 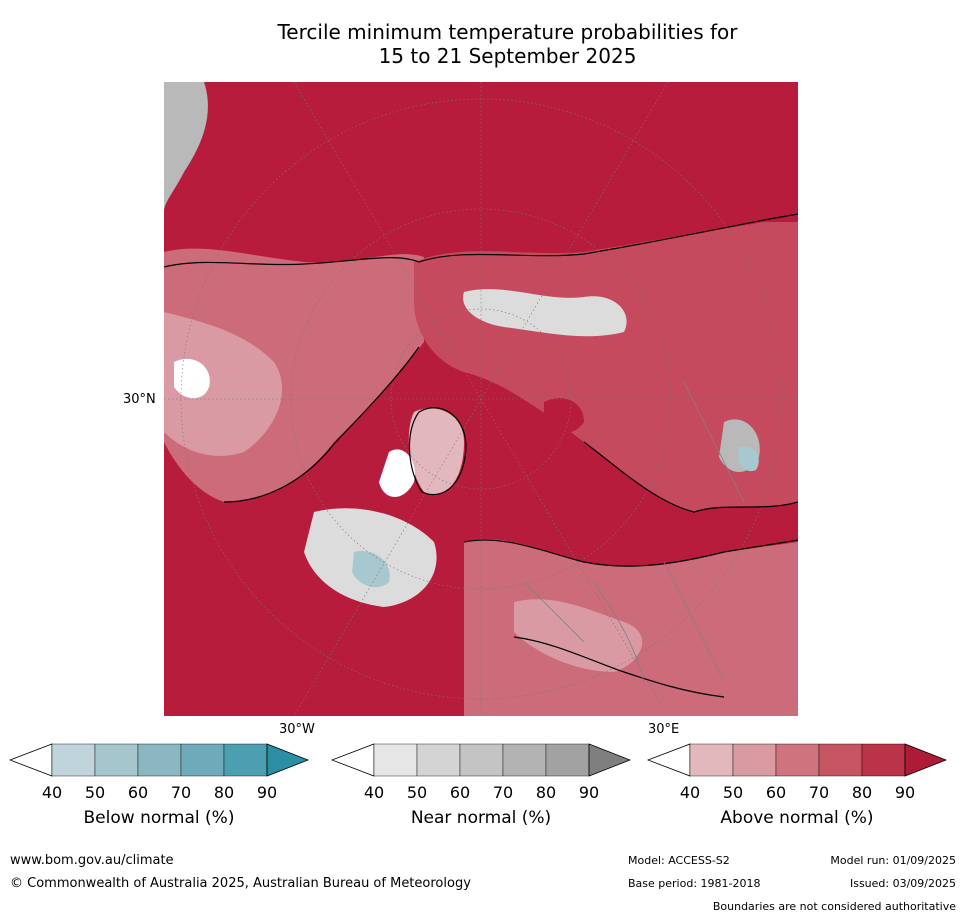 What do you see at coordinates (481, 818) in the screenshot?
I see `colorbar-near-label: Near normal (%)` at bounding box center [481, 818].